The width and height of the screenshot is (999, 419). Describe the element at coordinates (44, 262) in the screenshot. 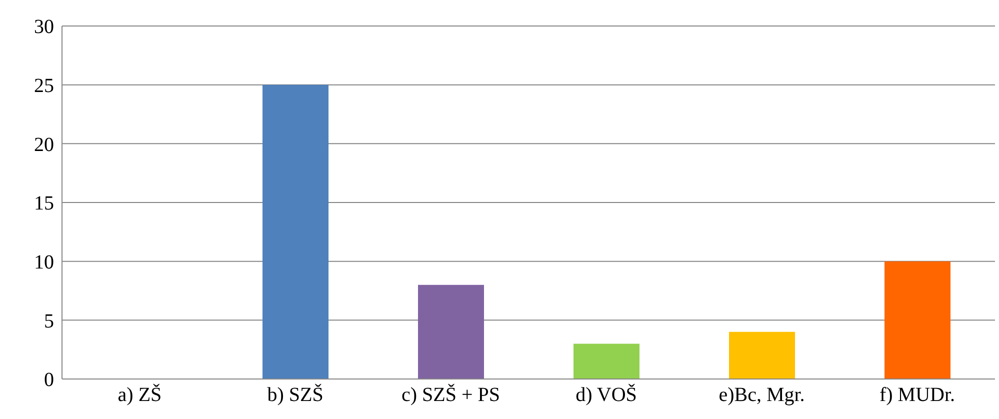

I see `y-tick-label: 10` at that location.